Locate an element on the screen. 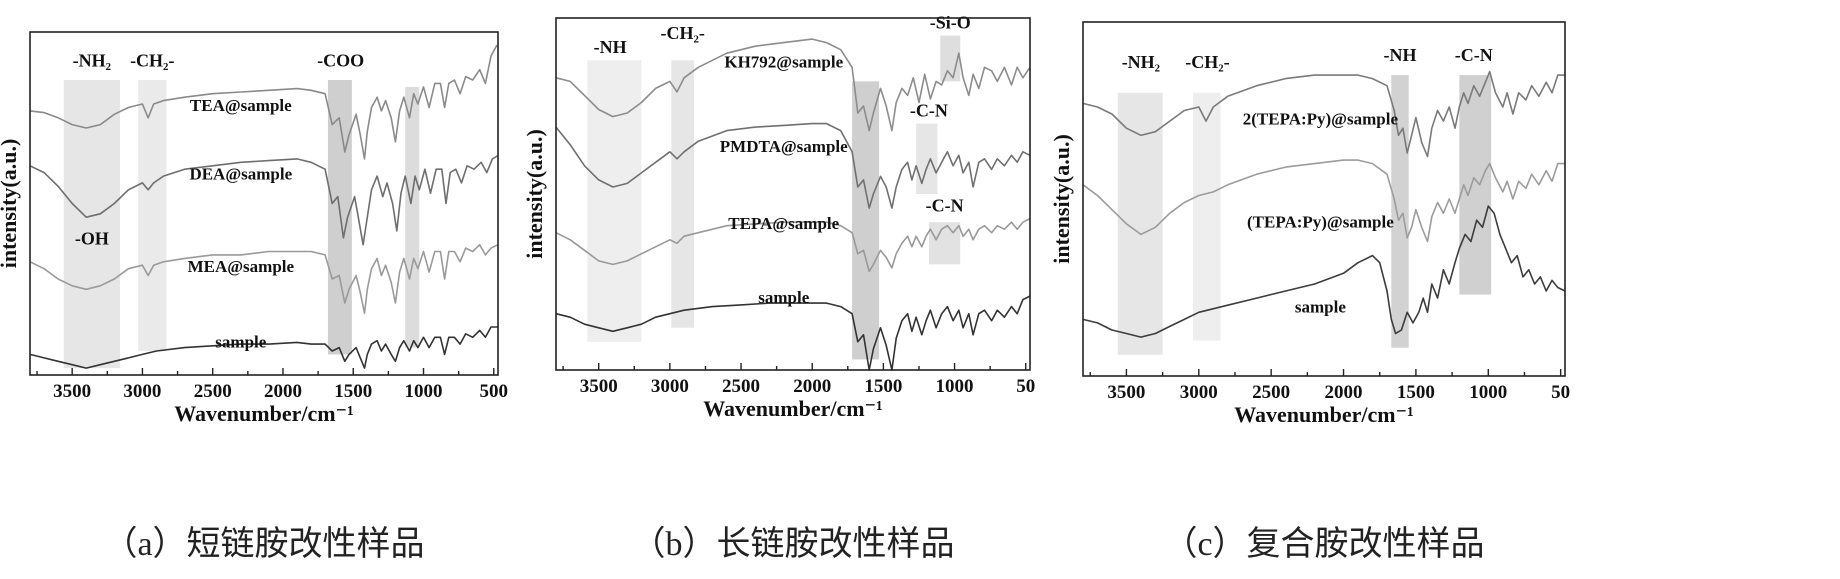 Image resolution: width=1840 pixels, height=579 pixels. panel-b-annotations: -NH -CH₂- -Si-O -C-N -C-N is located at coordinates (782, 114).